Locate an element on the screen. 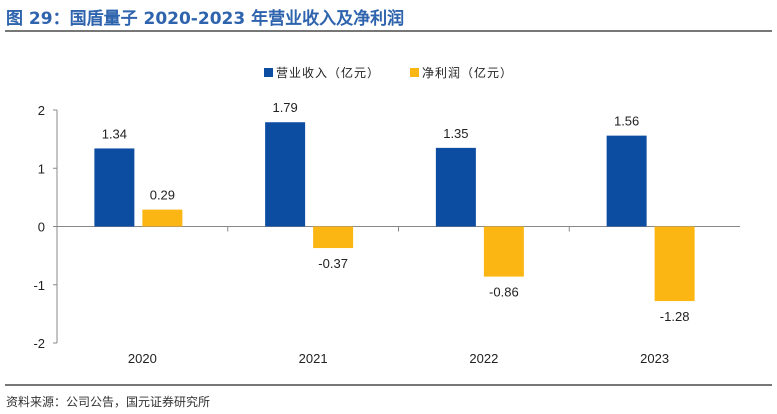 This screenshot has width=777, height=414. data-label: -1.28 is located at coordinates (675, 316).